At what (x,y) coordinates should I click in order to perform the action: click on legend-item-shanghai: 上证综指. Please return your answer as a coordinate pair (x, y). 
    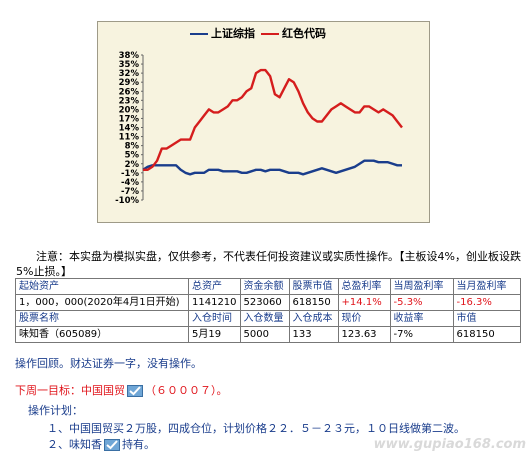
    Looking at the image, I should click on (222, 33).